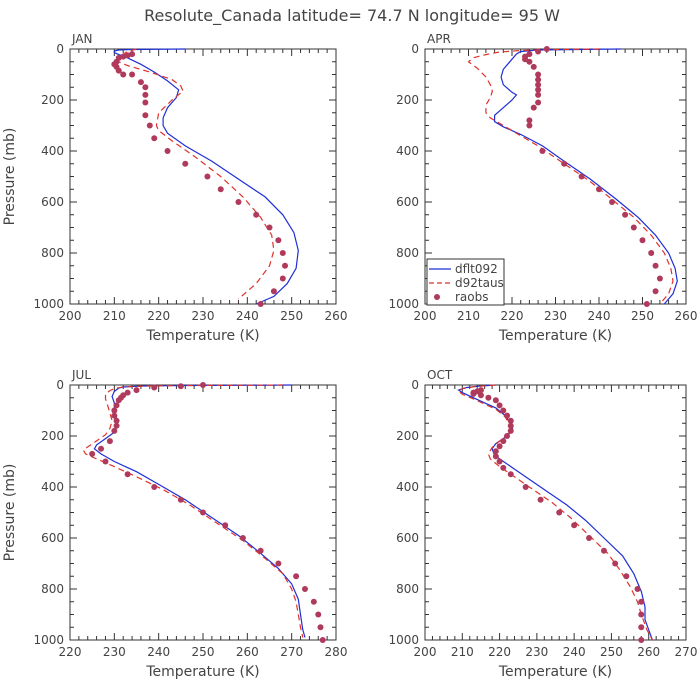  What do you see at coordinates (440, 375) in the screenshot?
I see `panel-label: OCT` at bounding box center [440, 375].